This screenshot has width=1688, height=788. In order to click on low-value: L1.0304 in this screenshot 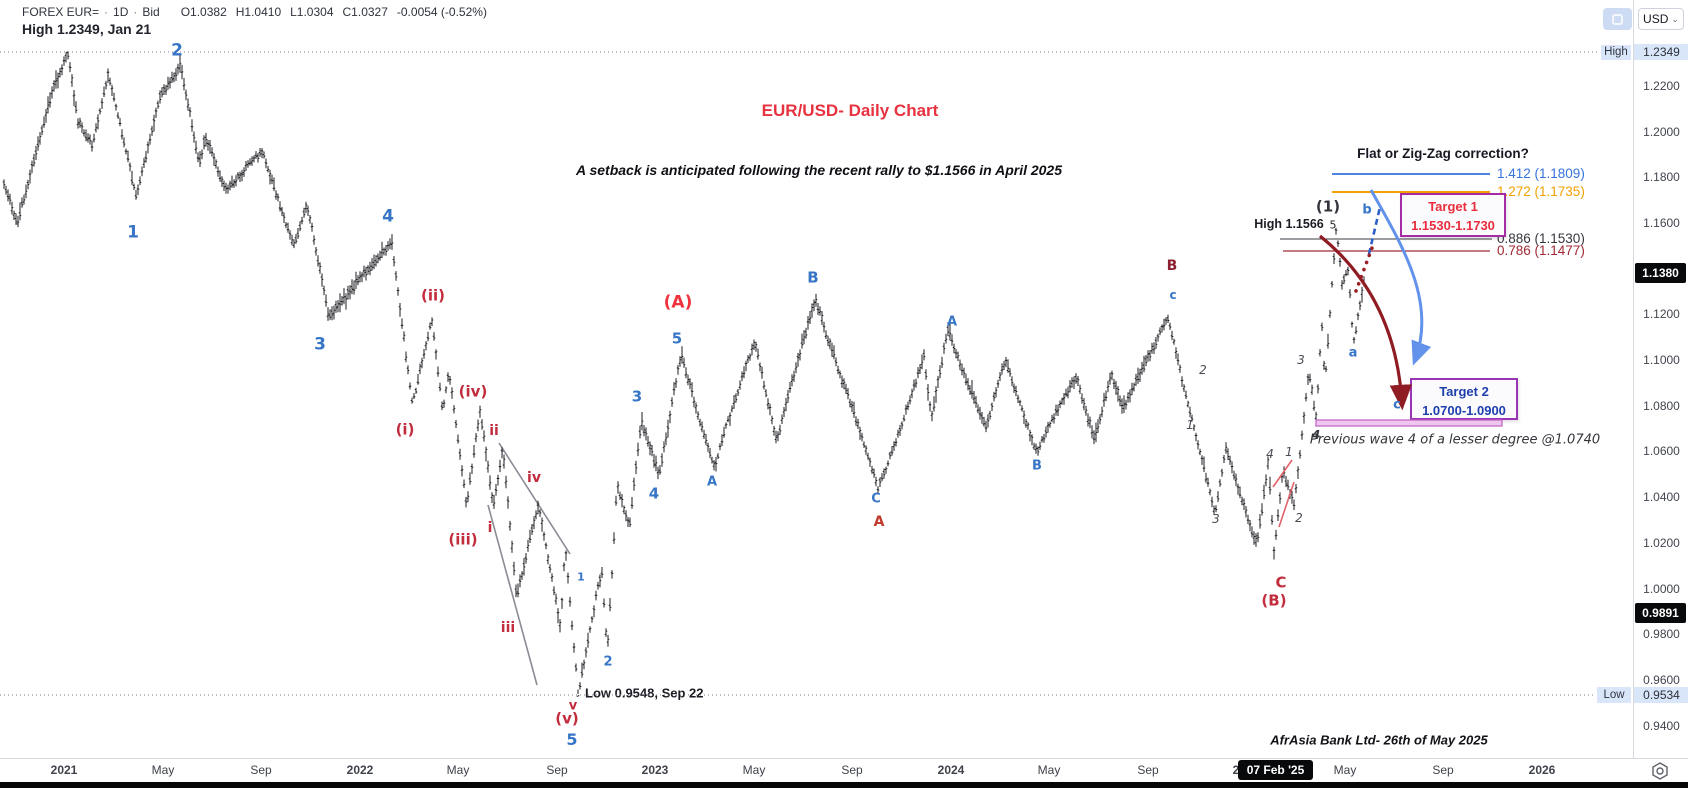, I will do `click(312, 12)`.